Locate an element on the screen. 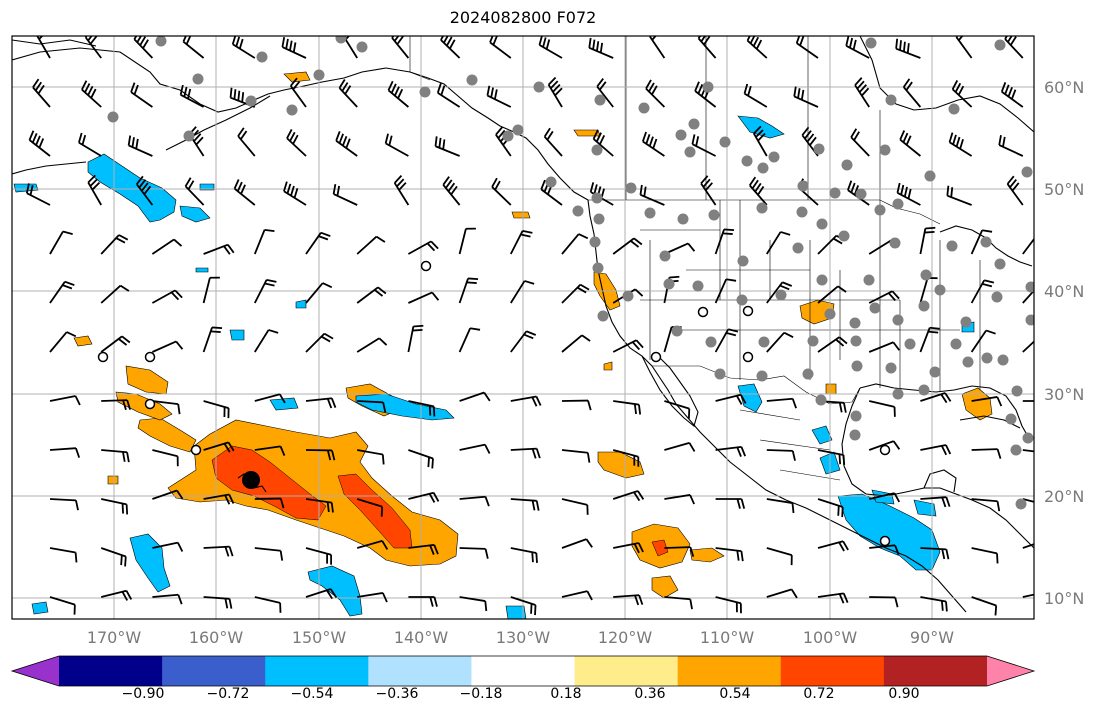 This screenshot has width=1105, height=712. lon-label: 100°W is located at coordinates (830, 637).